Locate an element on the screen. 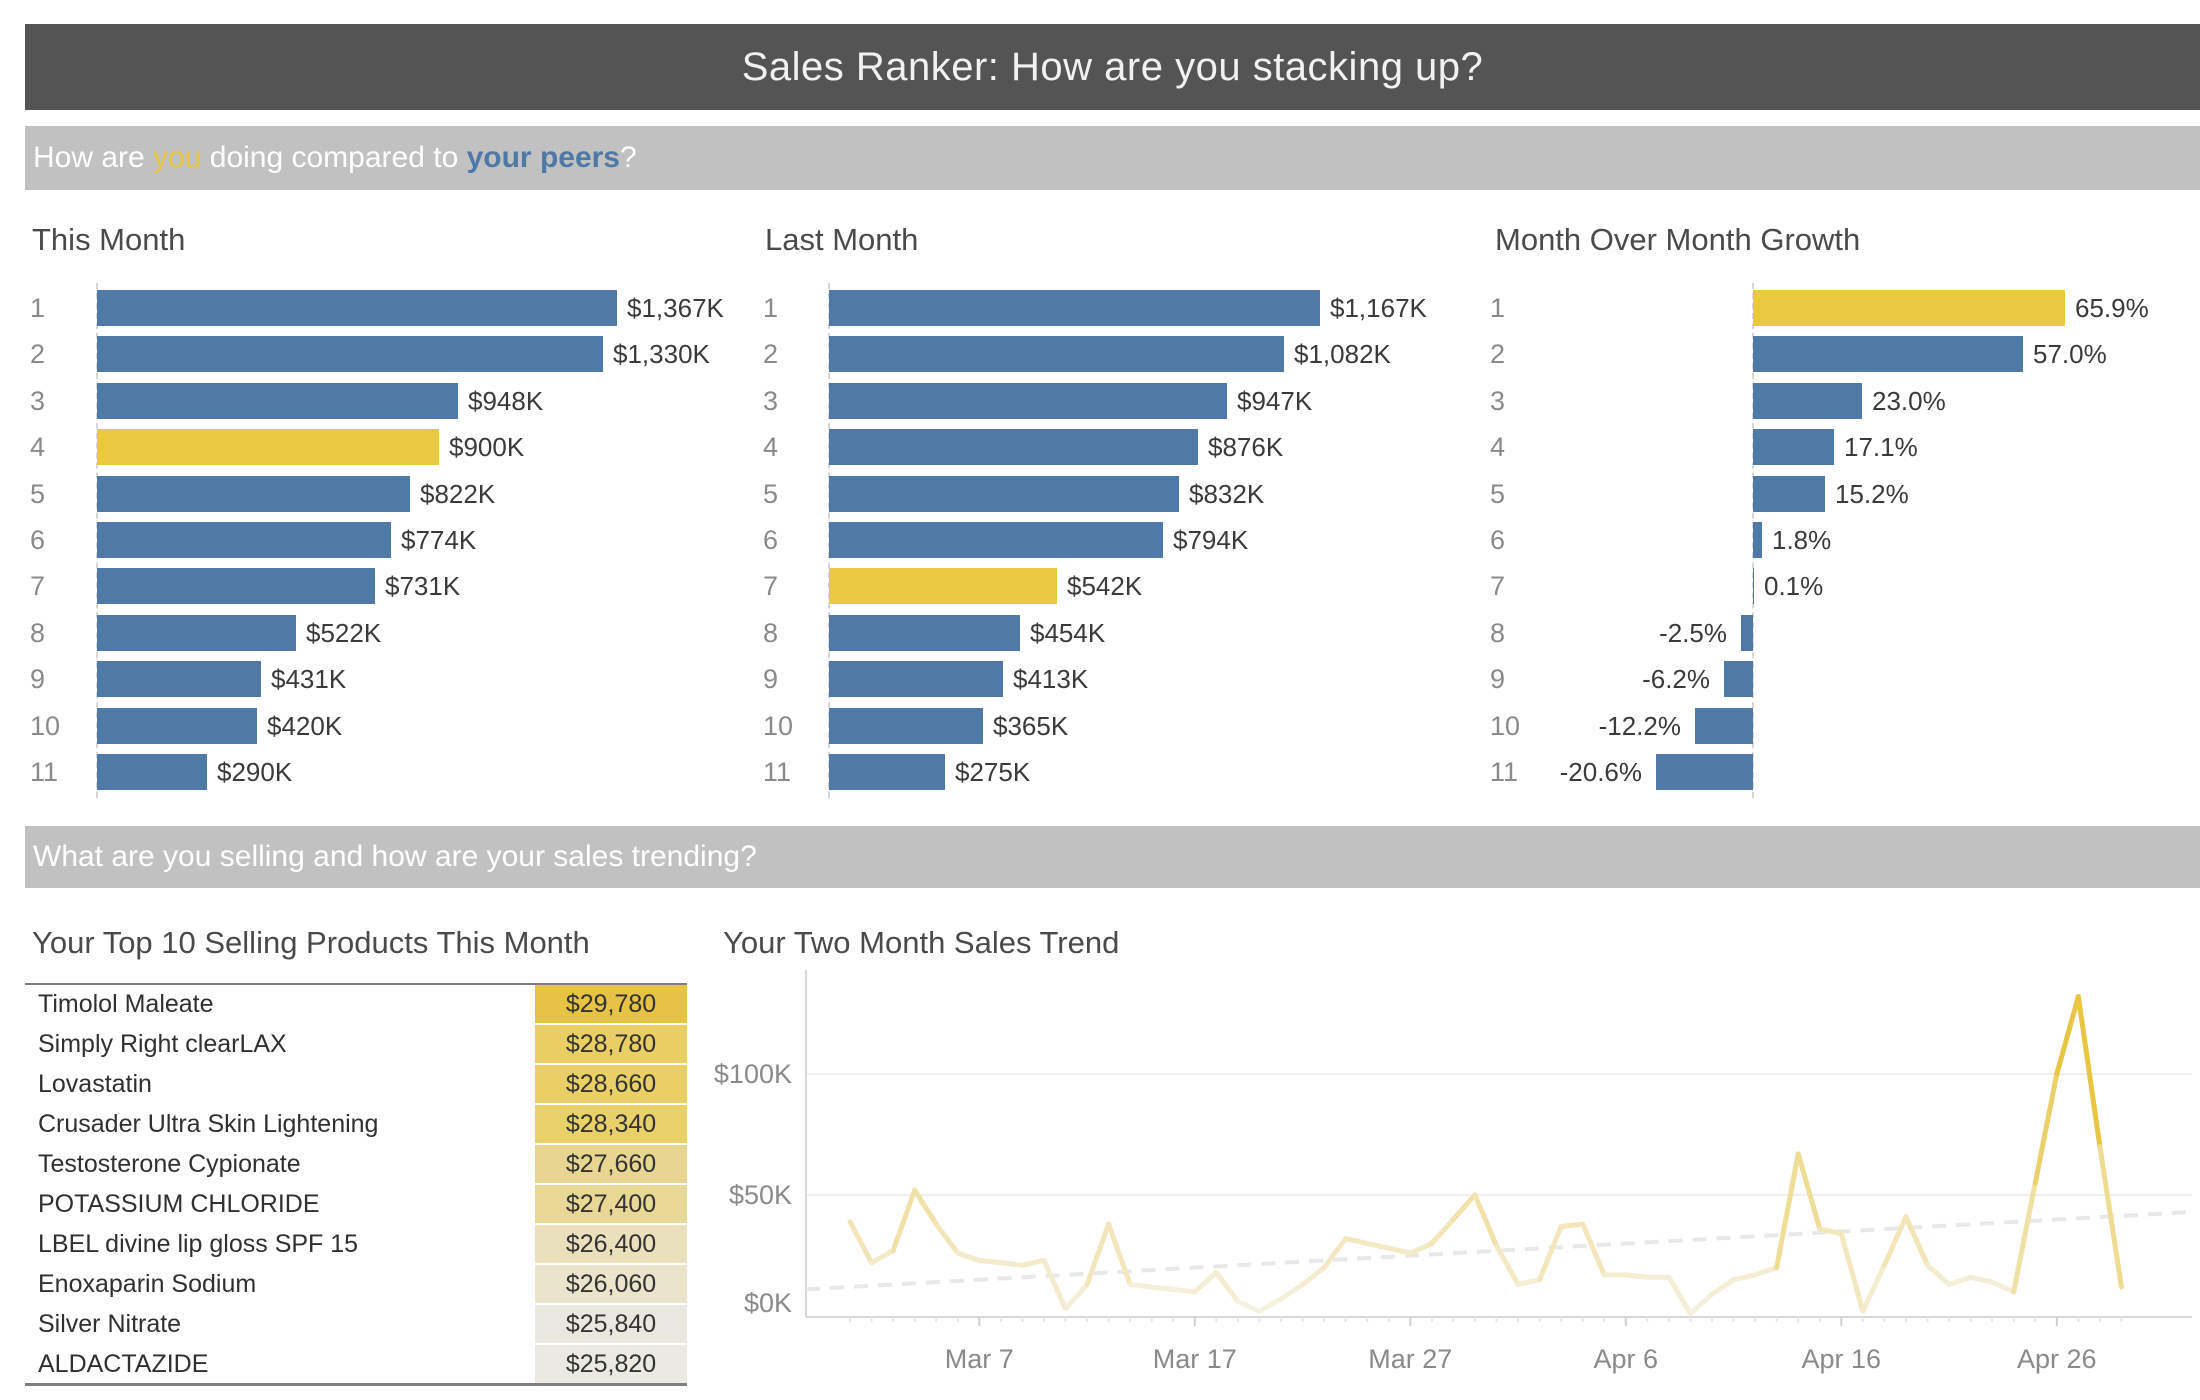  product-row-2: Simply Right clearLAX $28,780 is located at coordinates (356, 1044).